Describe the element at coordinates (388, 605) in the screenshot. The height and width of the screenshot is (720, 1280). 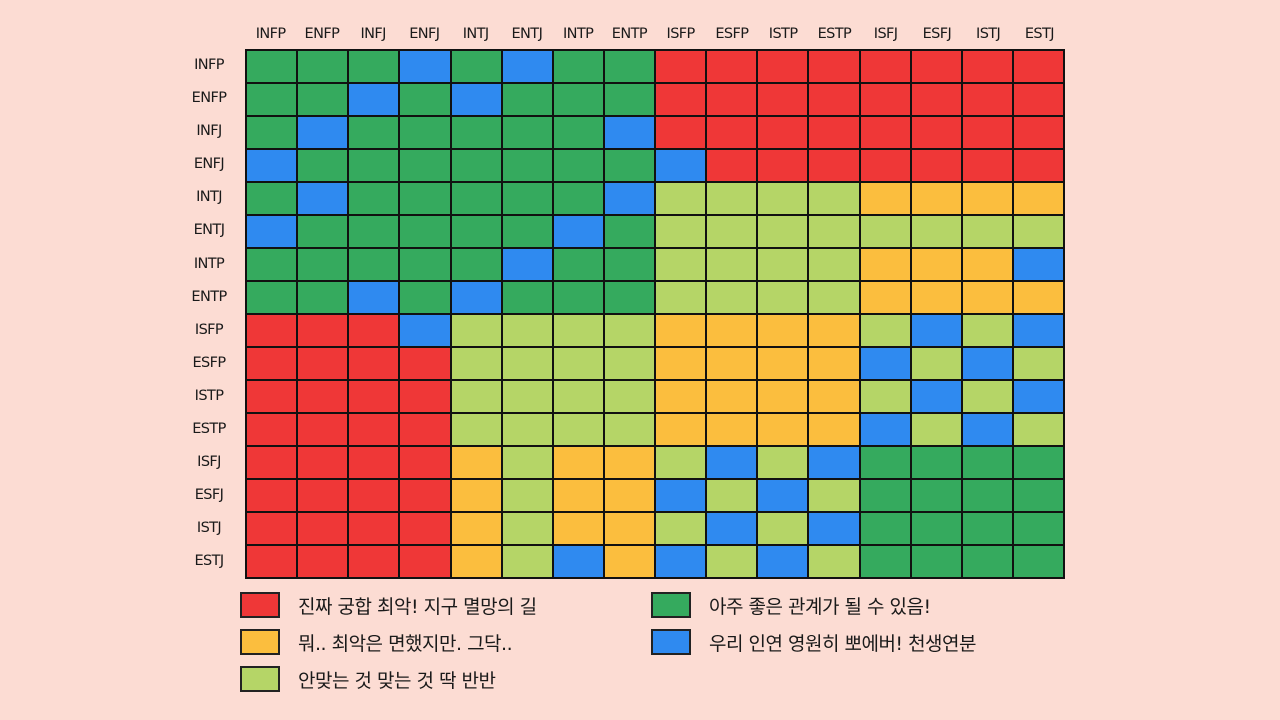
I see `legend-item-worst: 진짜 궁합 최악! 지구 멸망의 길` at that location.